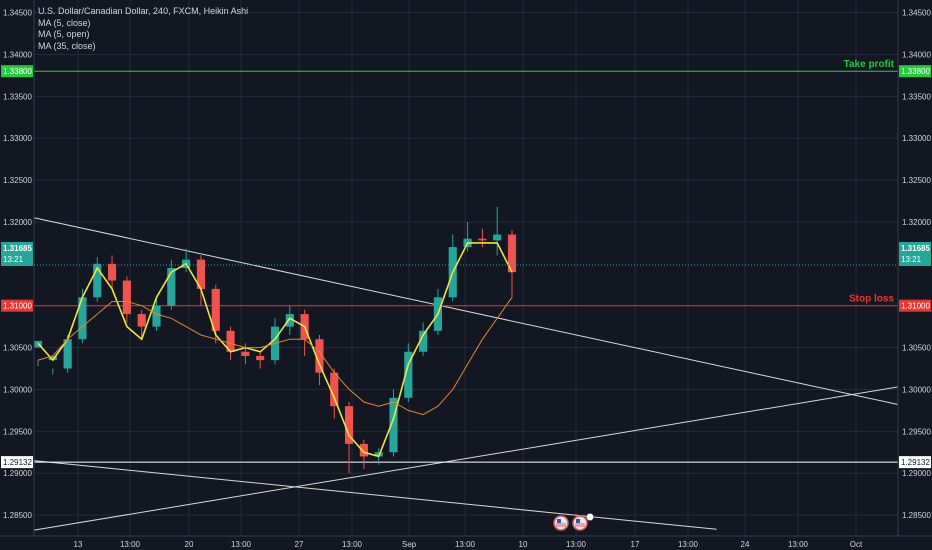  I want to click on take-profit-label: Take profit, so click(869, 64).